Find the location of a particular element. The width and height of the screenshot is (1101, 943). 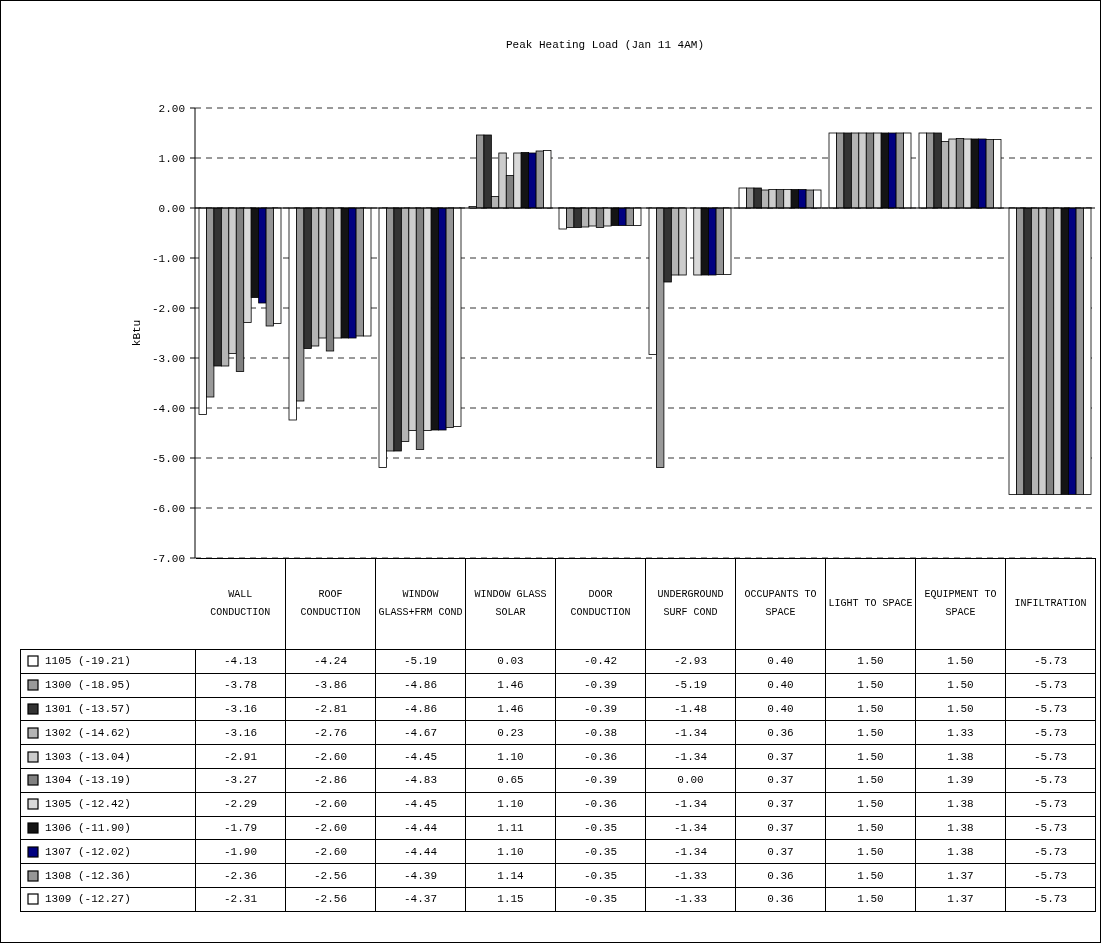

data-label: 1.39 is located at coordinates (960, 780).